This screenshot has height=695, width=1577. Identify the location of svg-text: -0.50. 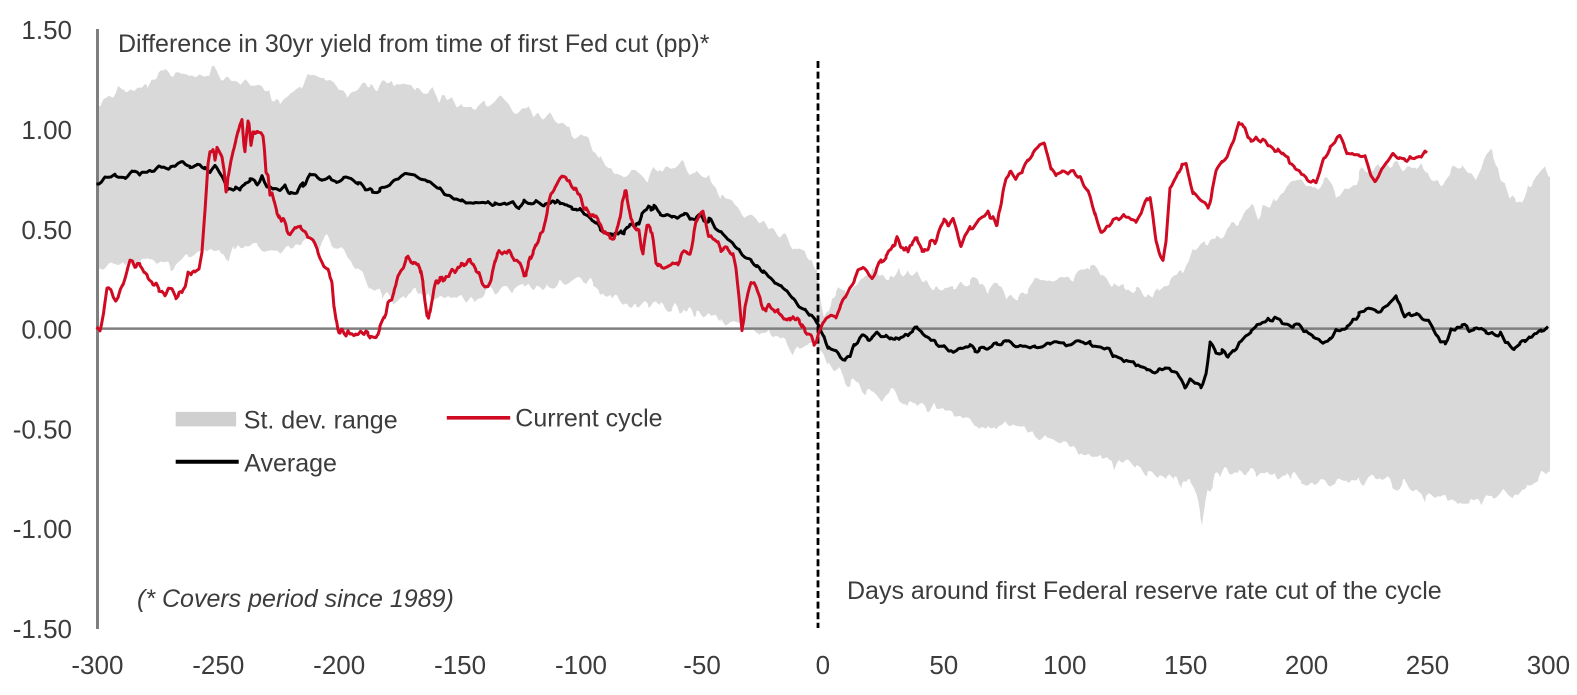
(42, 429).